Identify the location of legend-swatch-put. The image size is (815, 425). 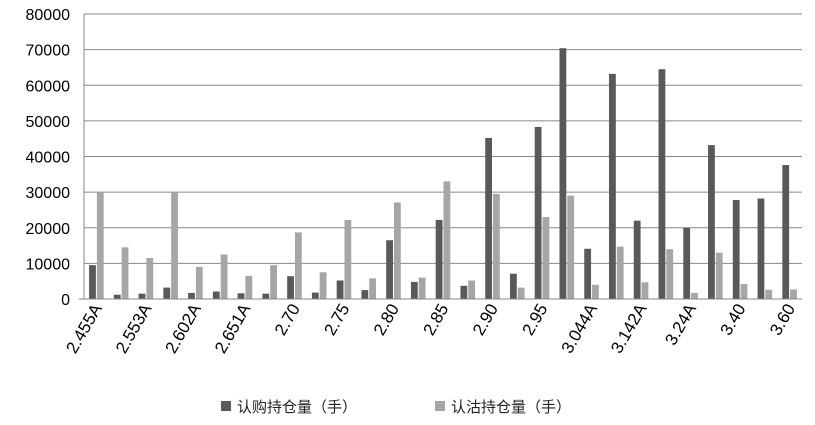
(440, 406).